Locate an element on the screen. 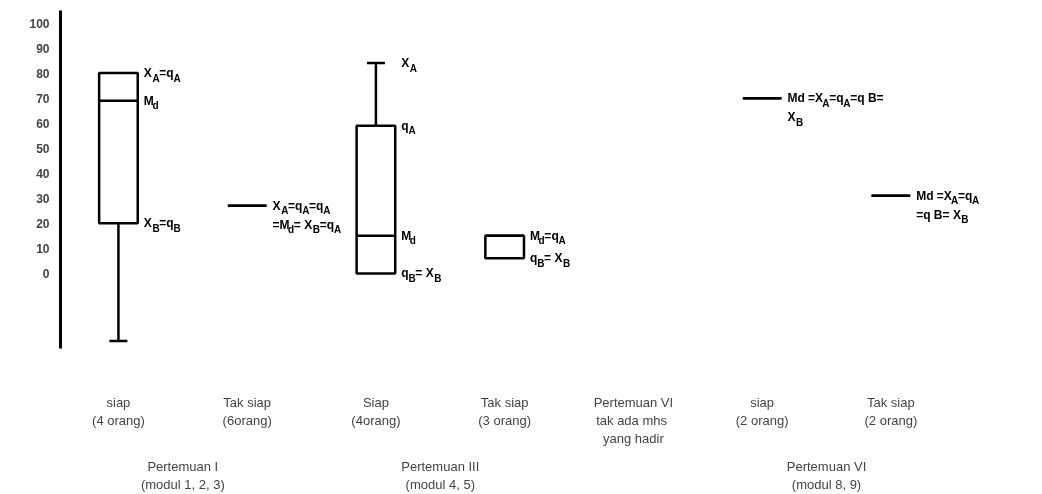 Image resolution: width=1042 pixels, height=494 pixels. y-tick-label: 40 is located at coordinates (43, 173).